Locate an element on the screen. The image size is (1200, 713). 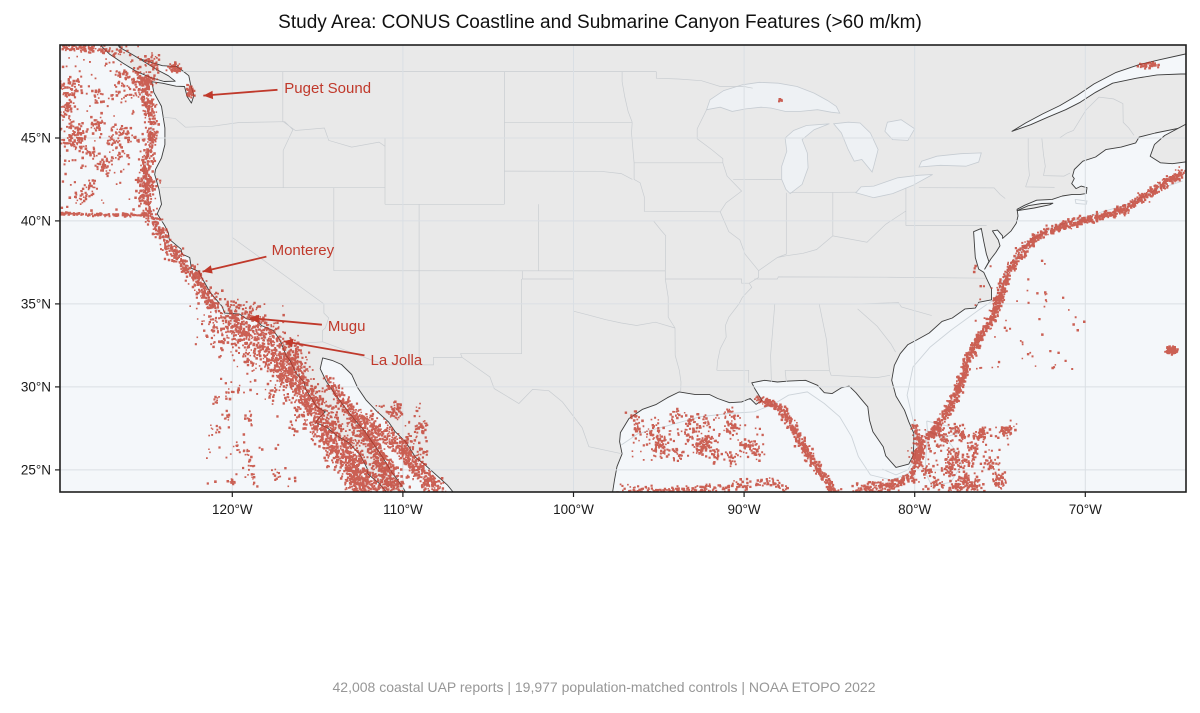
y-axis-tick-label: 45°N is located at coordinates (36, 138).